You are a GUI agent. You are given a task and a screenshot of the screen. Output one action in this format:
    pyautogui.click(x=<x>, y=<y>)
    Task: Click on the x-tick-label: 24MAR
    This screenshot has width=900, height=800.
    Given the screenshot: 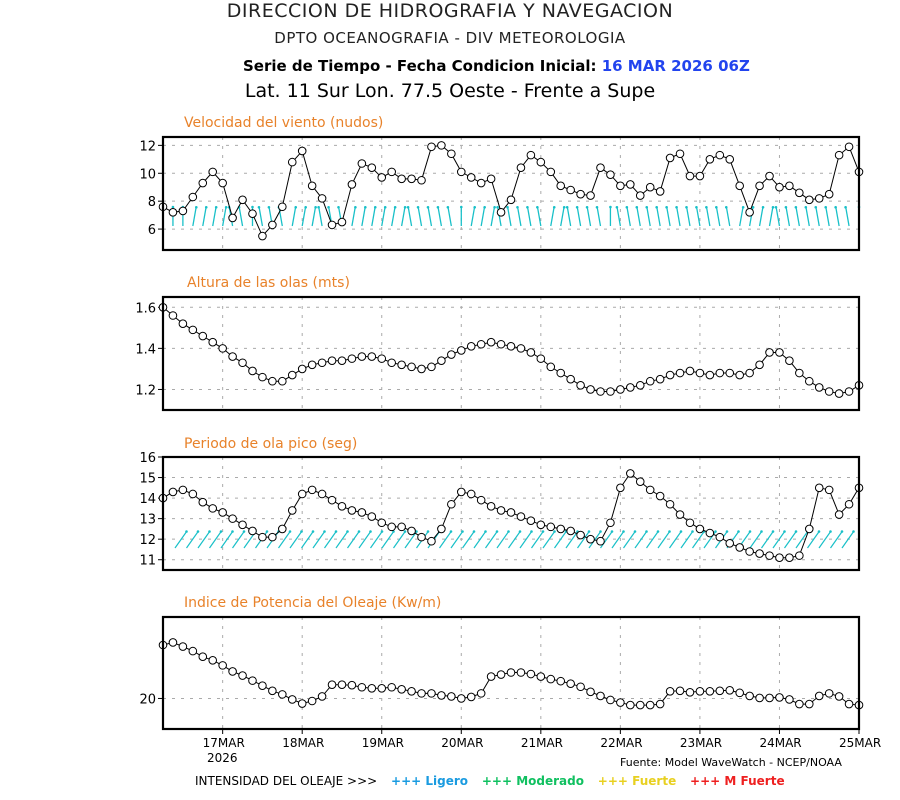 What is the action you would take?
    pyautogui.click(x=780, y=743)
    